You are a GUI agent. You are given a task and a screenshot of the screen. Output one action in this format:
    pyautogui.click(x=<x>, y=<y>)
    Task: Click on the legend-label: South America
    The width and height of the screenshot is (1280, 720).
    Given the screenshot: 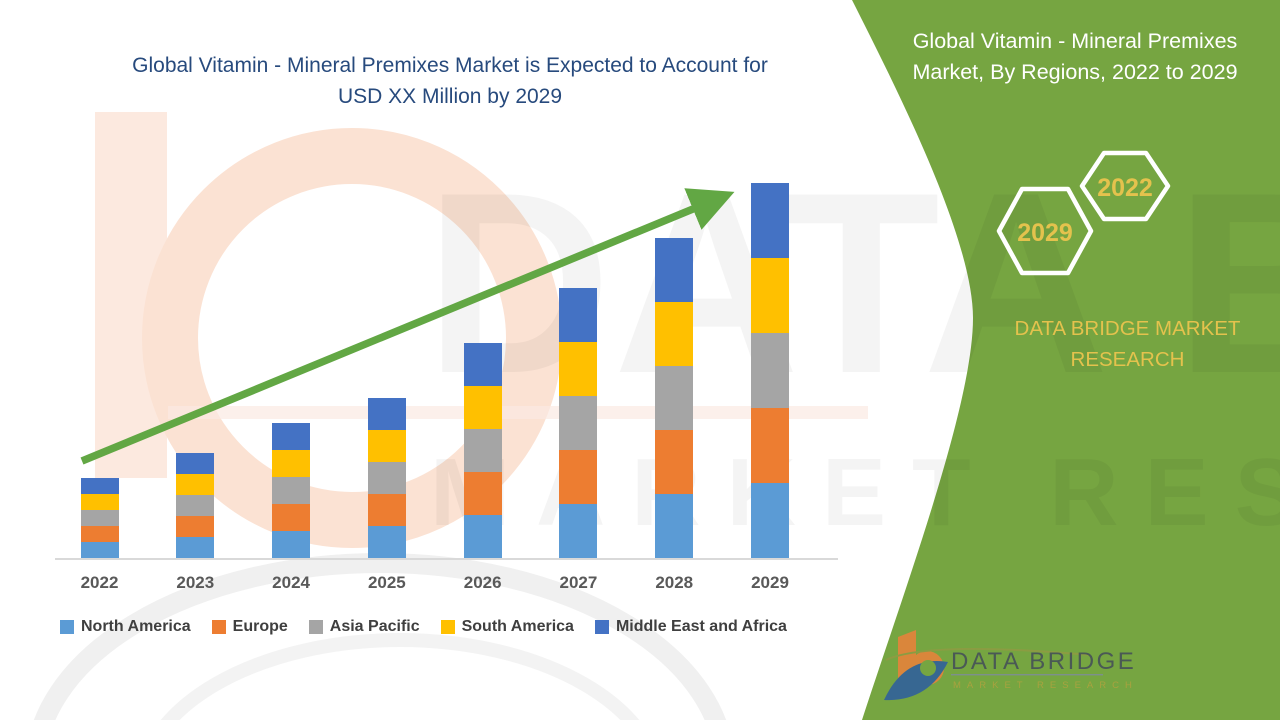 What is the action you would take?
    pyautogui.click(x=517, y=626)
    